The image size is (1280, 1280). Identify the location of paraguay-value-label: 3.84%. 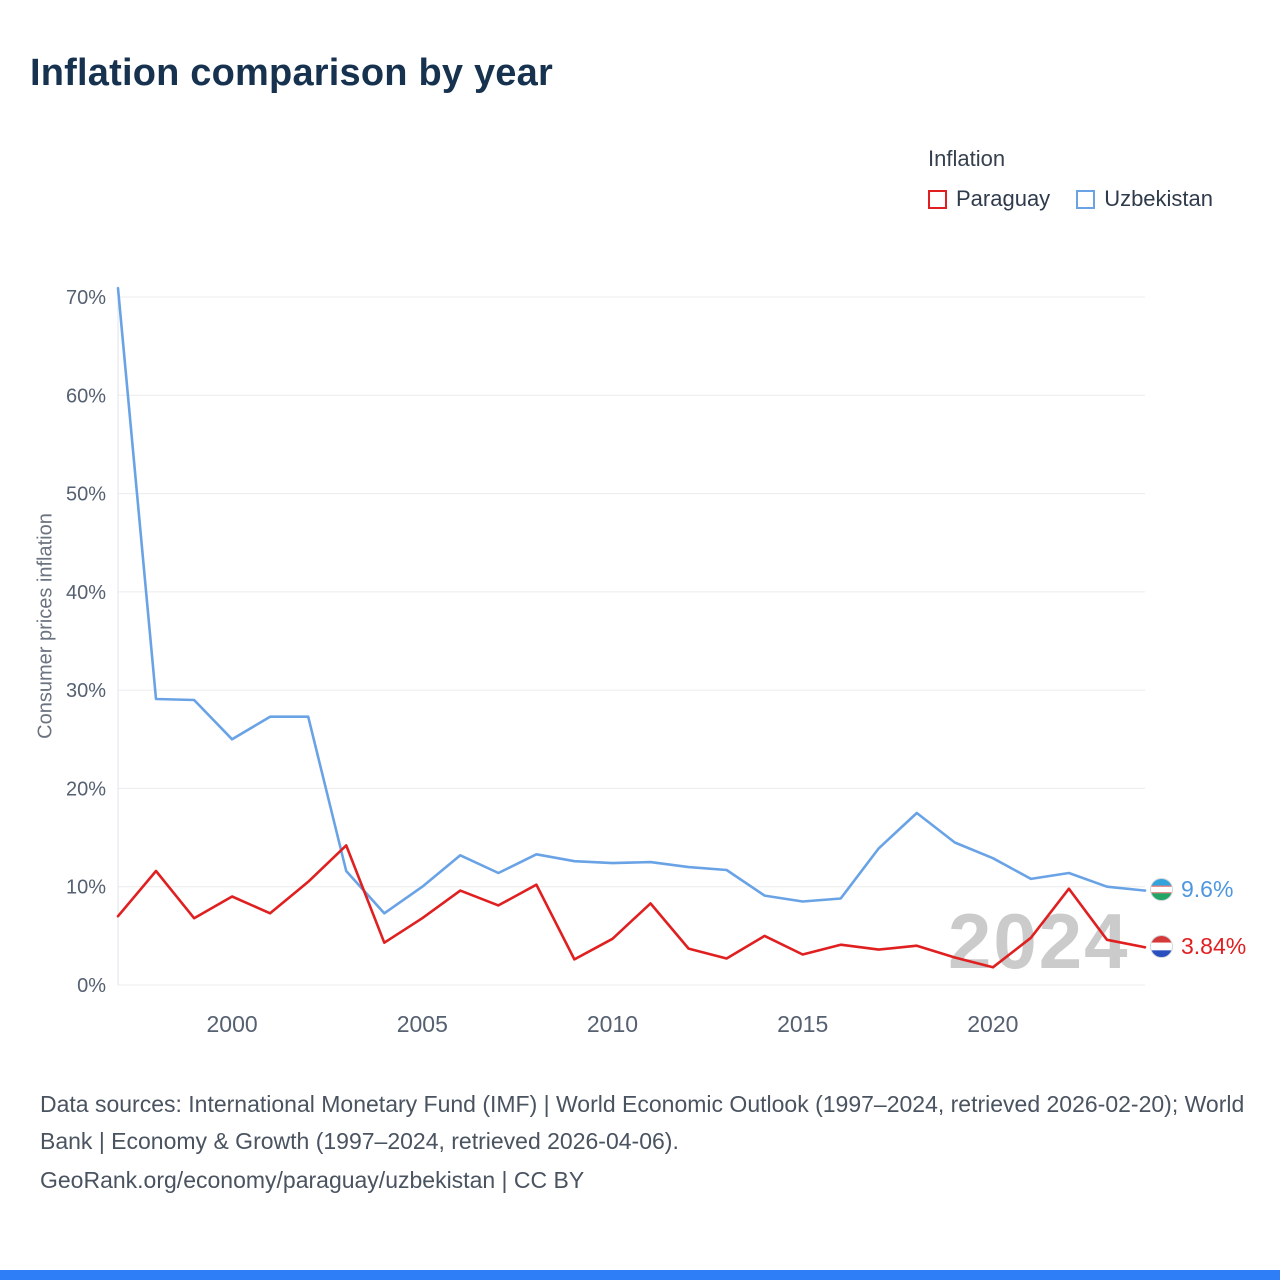
(1214, 946).